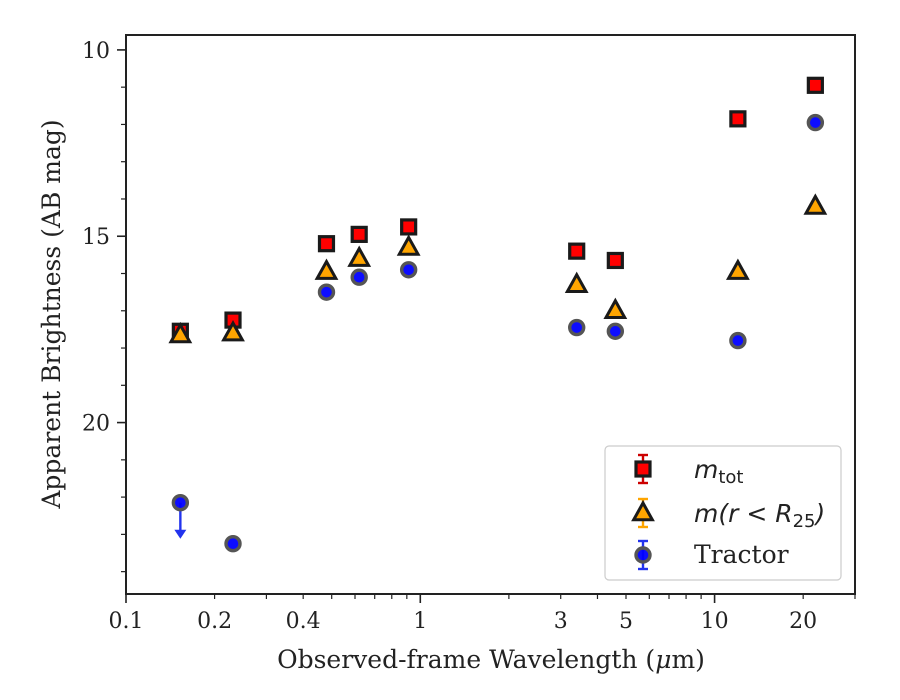 The width and height of the screenshot is (900, 700). What do you see at coordinates (420, 621) in the screenshot?
I see `x-tick-label: 1` at bounding box center [420, 621].